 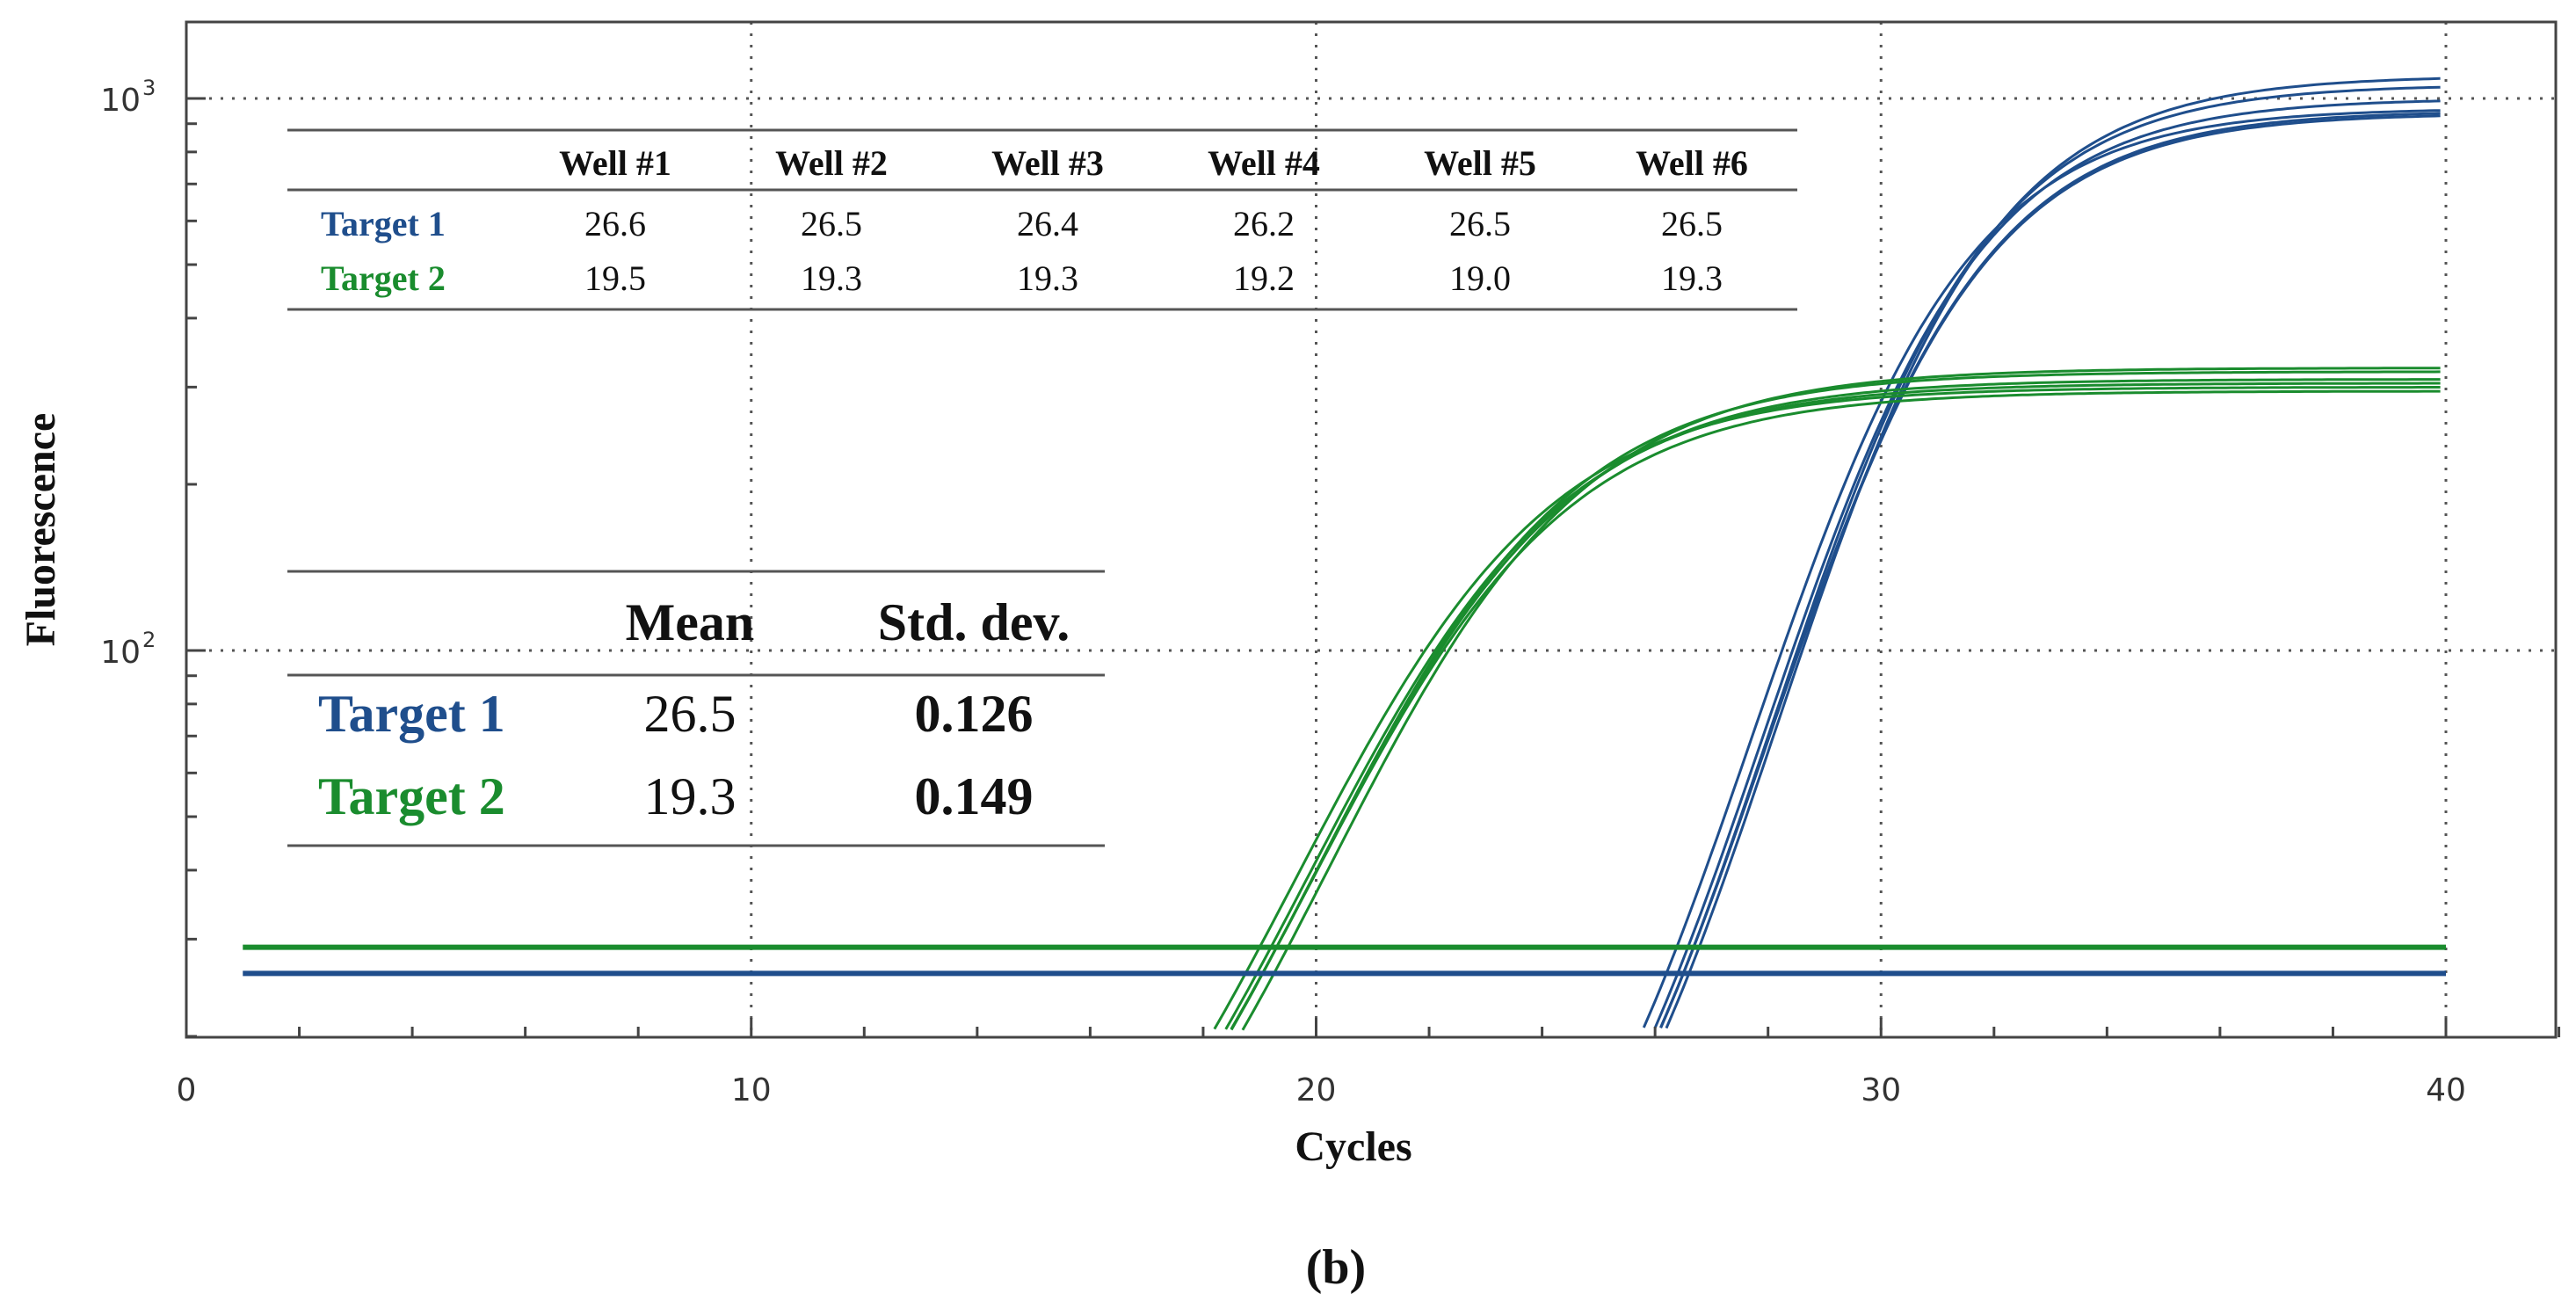 I want to click on stats-mean: 19.3, so click(x=690, y=796).